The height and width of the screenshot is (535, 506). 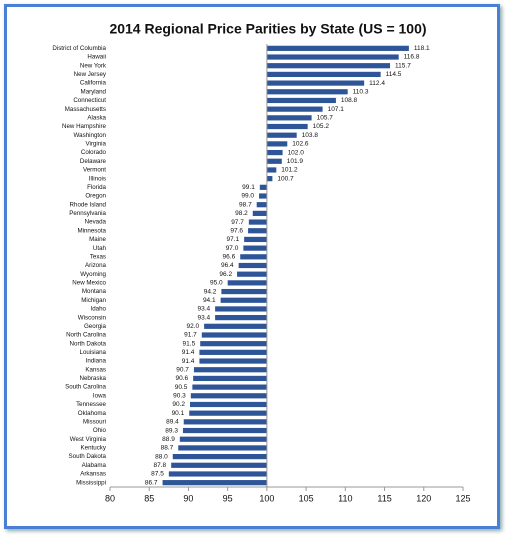 I want to click on y-tick-label: Pennsylvania, so click(x=87, y=213).